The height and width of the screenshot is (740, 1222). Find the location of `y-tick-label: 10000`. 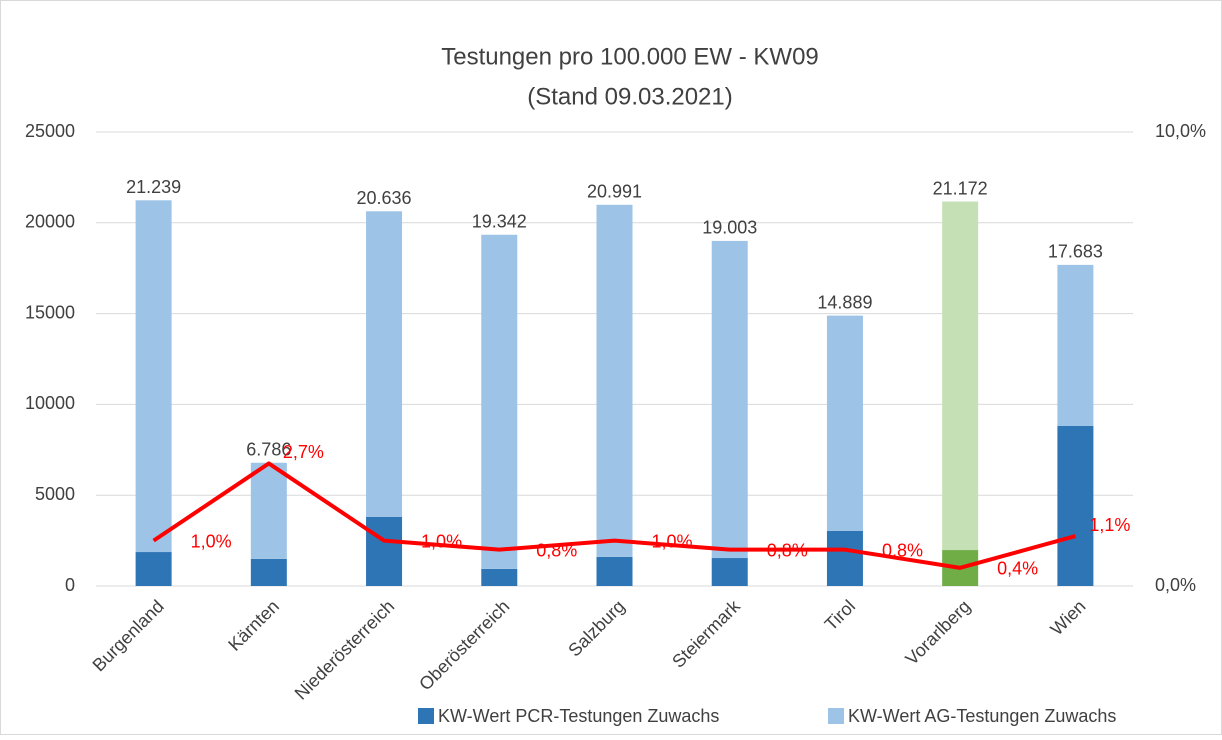

y-tick-label: 10000 is located at coordinates (50, 403).